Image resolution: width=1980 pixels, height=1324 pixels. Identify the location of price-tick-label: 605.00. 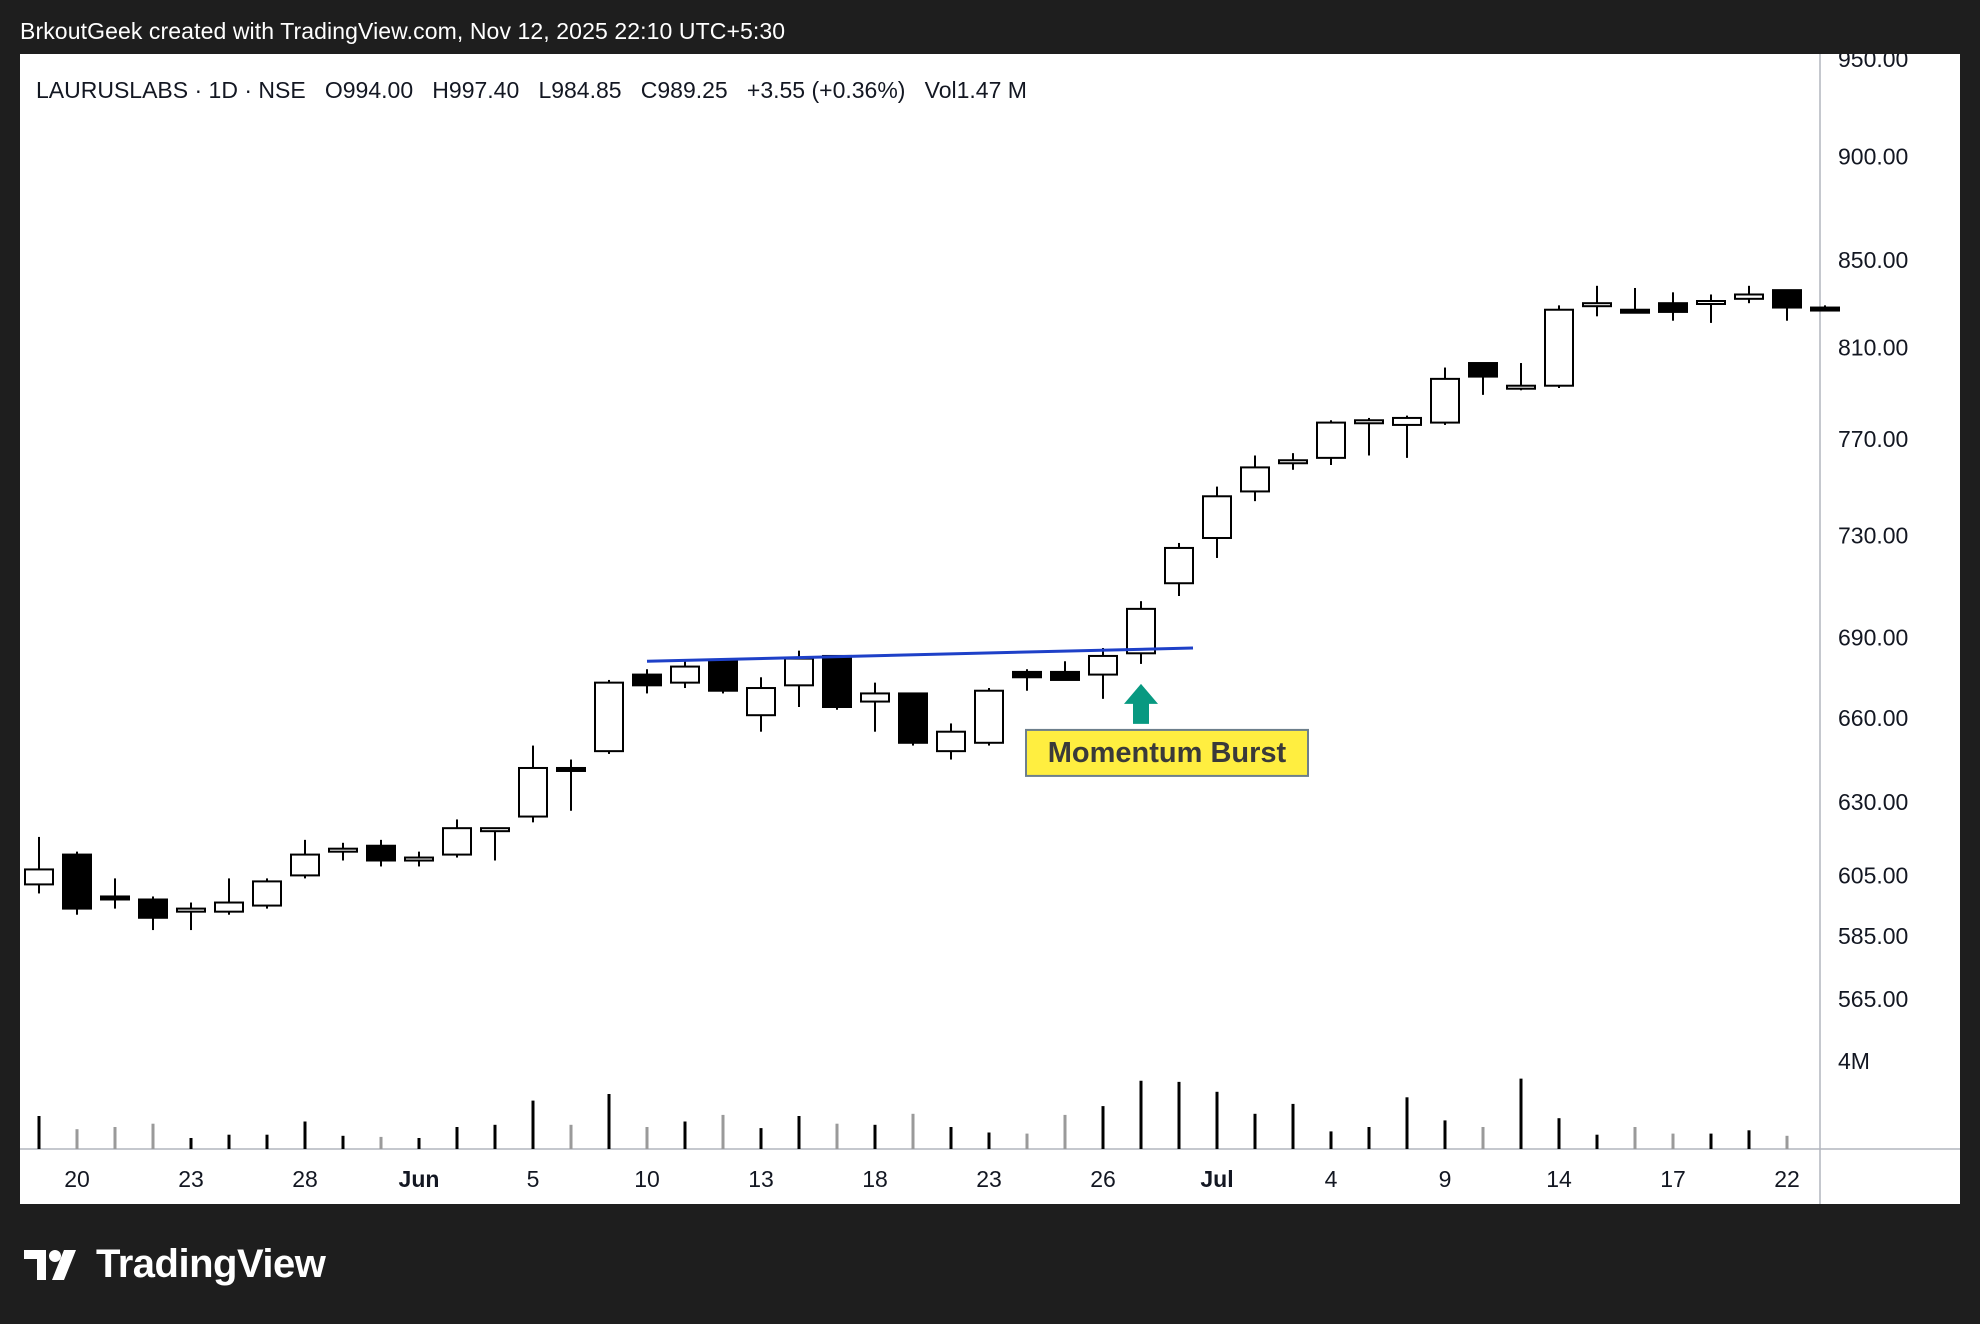
(1873, 875).